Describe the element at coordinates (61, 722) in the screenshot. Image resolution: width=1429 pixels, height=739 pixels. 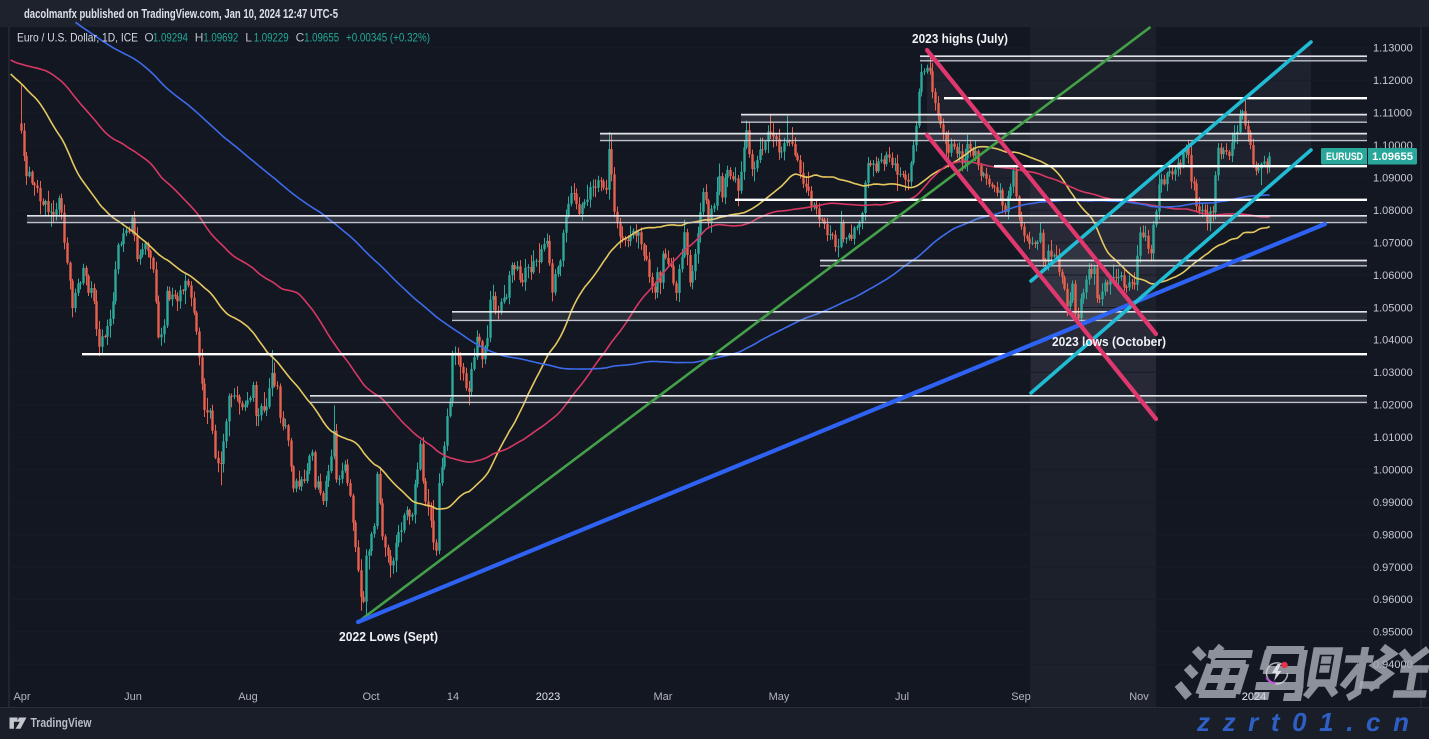
I see `svg-text: TradingView` at that location.